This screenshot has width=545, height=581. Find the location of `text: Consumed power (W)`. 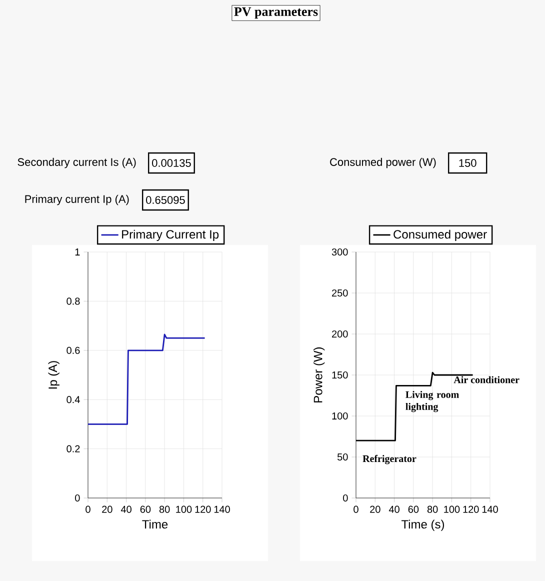

text: Consumed power (W) is located at coordinates (383, 163).